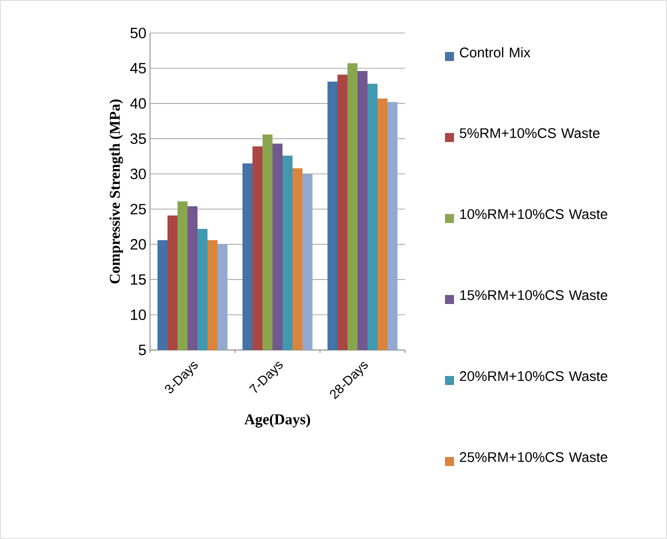 The image size is (667, 539). I want to click on legend-label: 10%RM+10%CS Waste, so click(534, 214).